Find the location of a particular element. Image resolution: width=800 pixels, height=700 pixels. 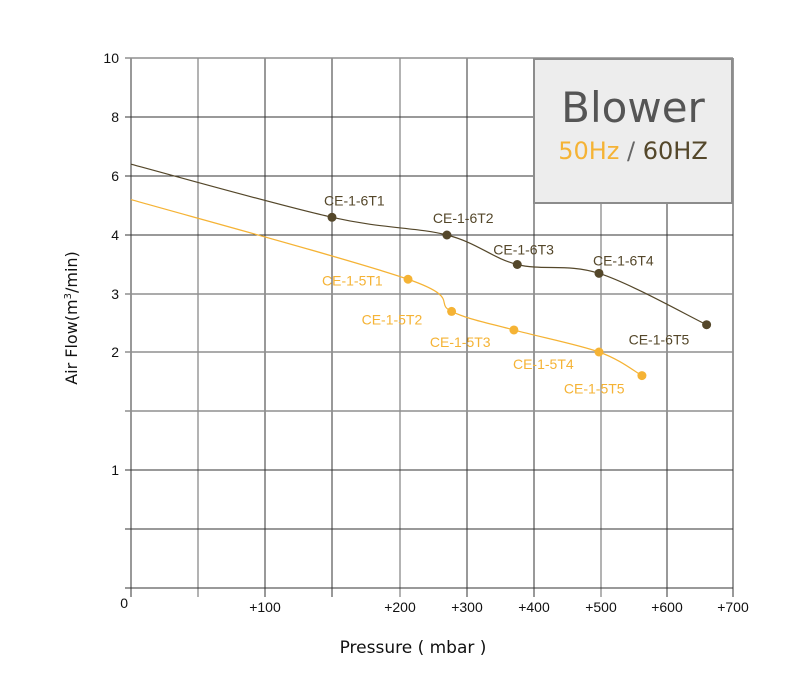

y-tick-label: 1 is located at coordinates (115, 470).